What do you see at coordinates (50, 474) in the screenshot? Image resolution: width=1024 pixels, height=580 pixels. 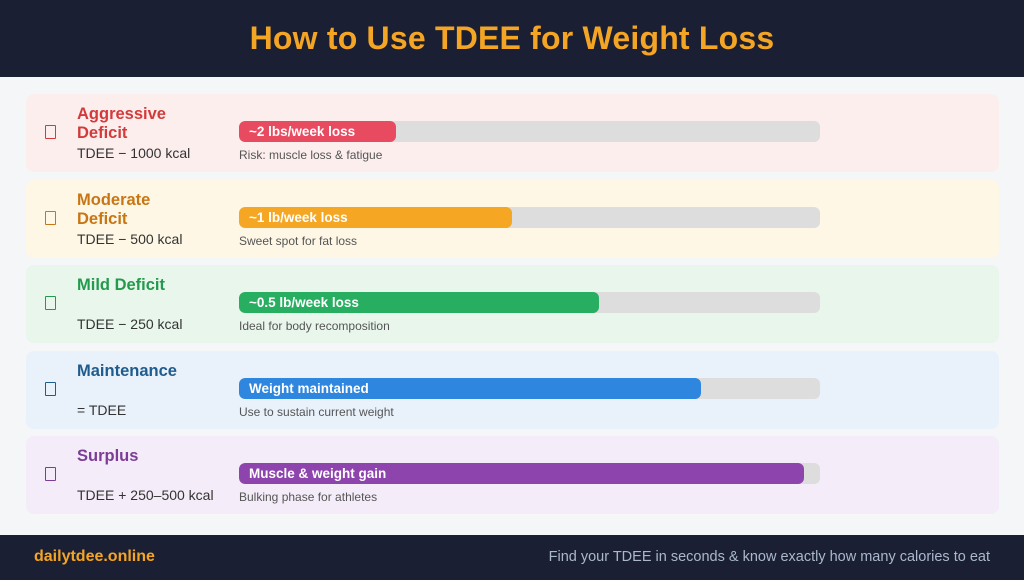 I see `muscle-icon` at bounding box center [50, 474].